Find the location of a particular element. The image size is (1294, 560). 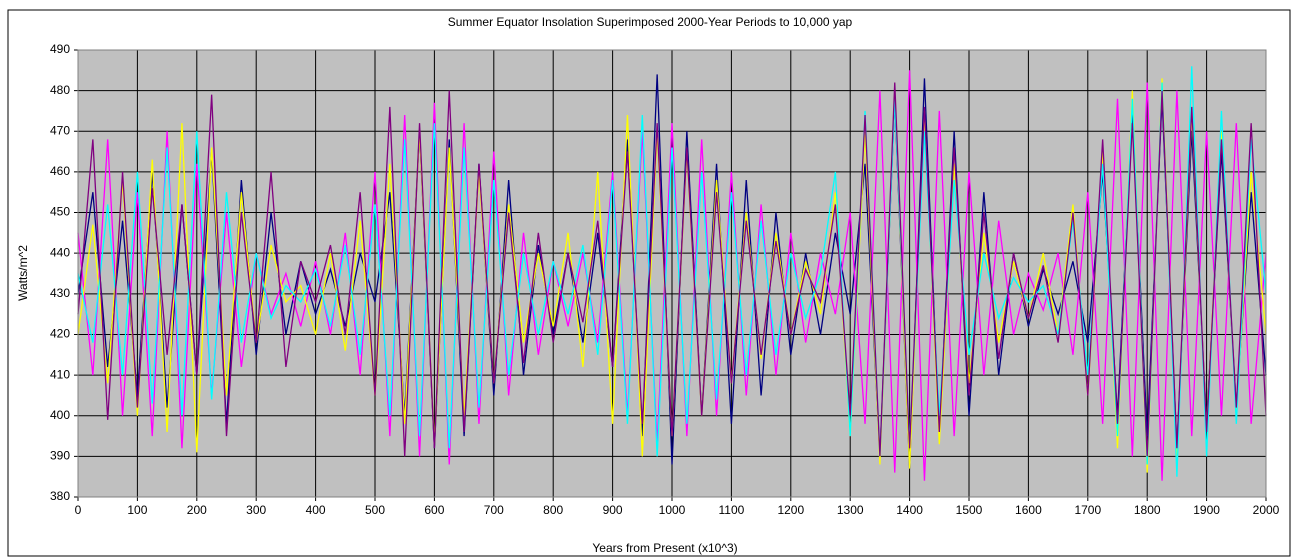

x-tick-label: 800 is located at coordinates (553, 510).